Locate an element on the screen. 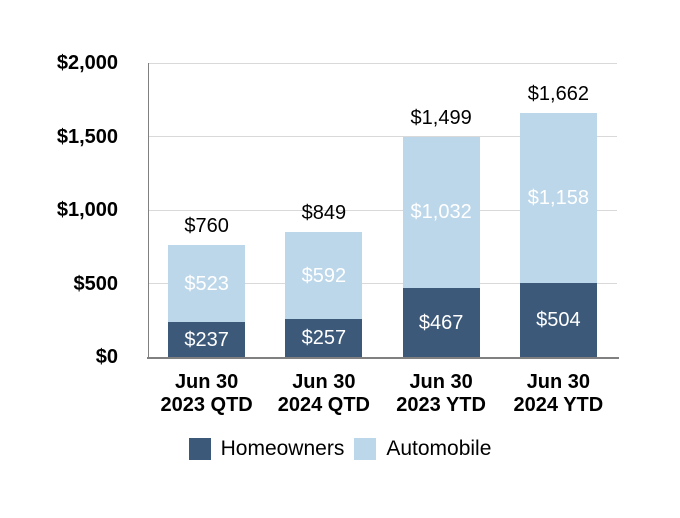 The image size is (680, 518). bar-segment-value-label: $523 is located at coordinates (206, 283).